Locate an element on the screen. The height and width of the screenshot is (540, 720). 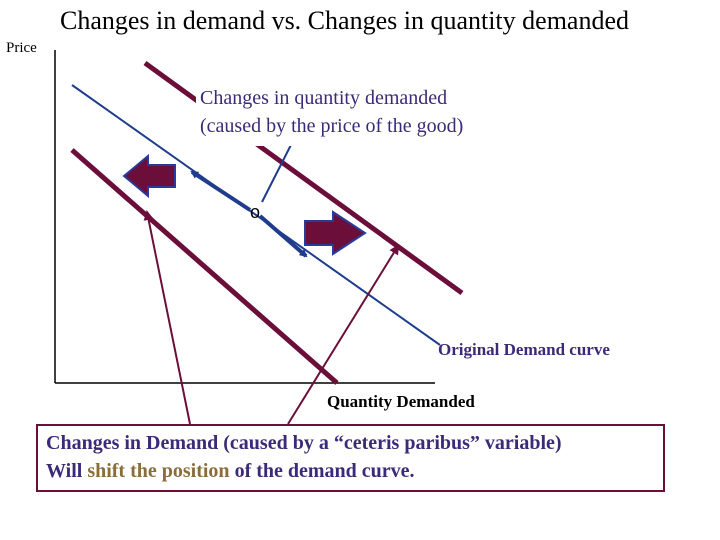
note-line2-start: Will is located at coordinates (67, 471).